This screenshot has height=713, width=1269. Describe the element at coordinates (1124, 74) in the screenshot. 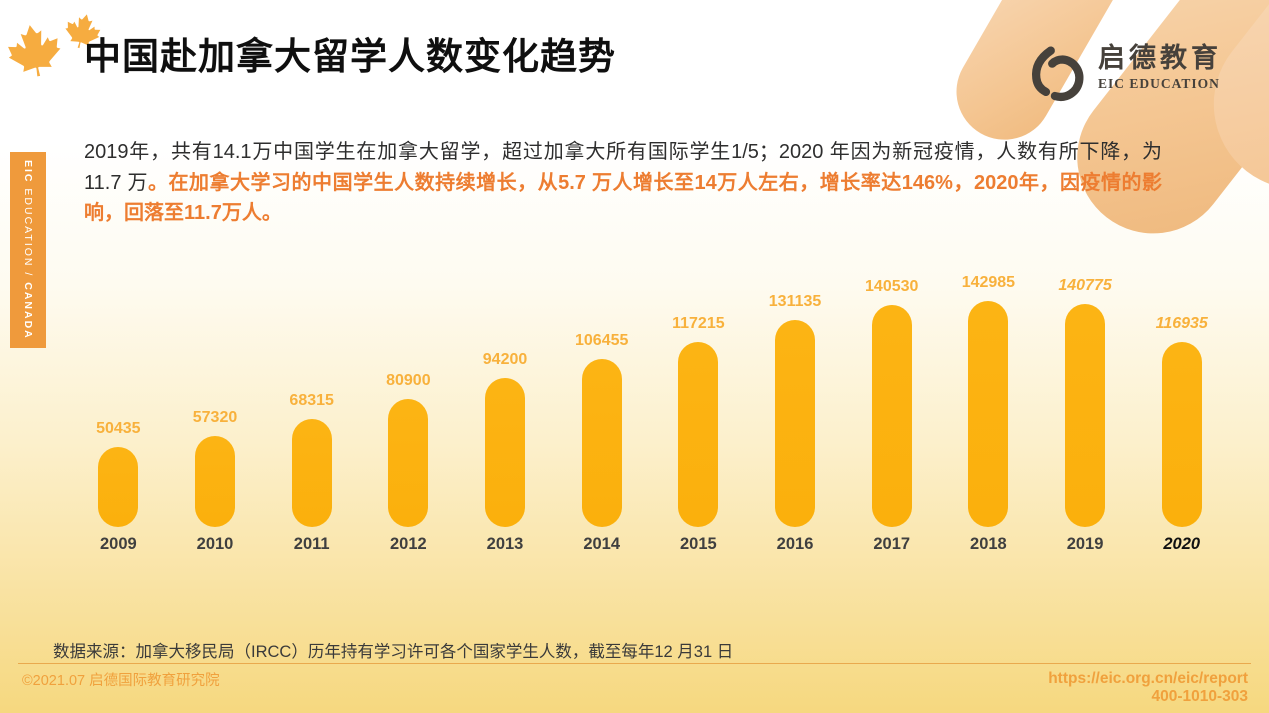

I see `eic-logo: 启德教育 EIC EDUCATION` at that location.